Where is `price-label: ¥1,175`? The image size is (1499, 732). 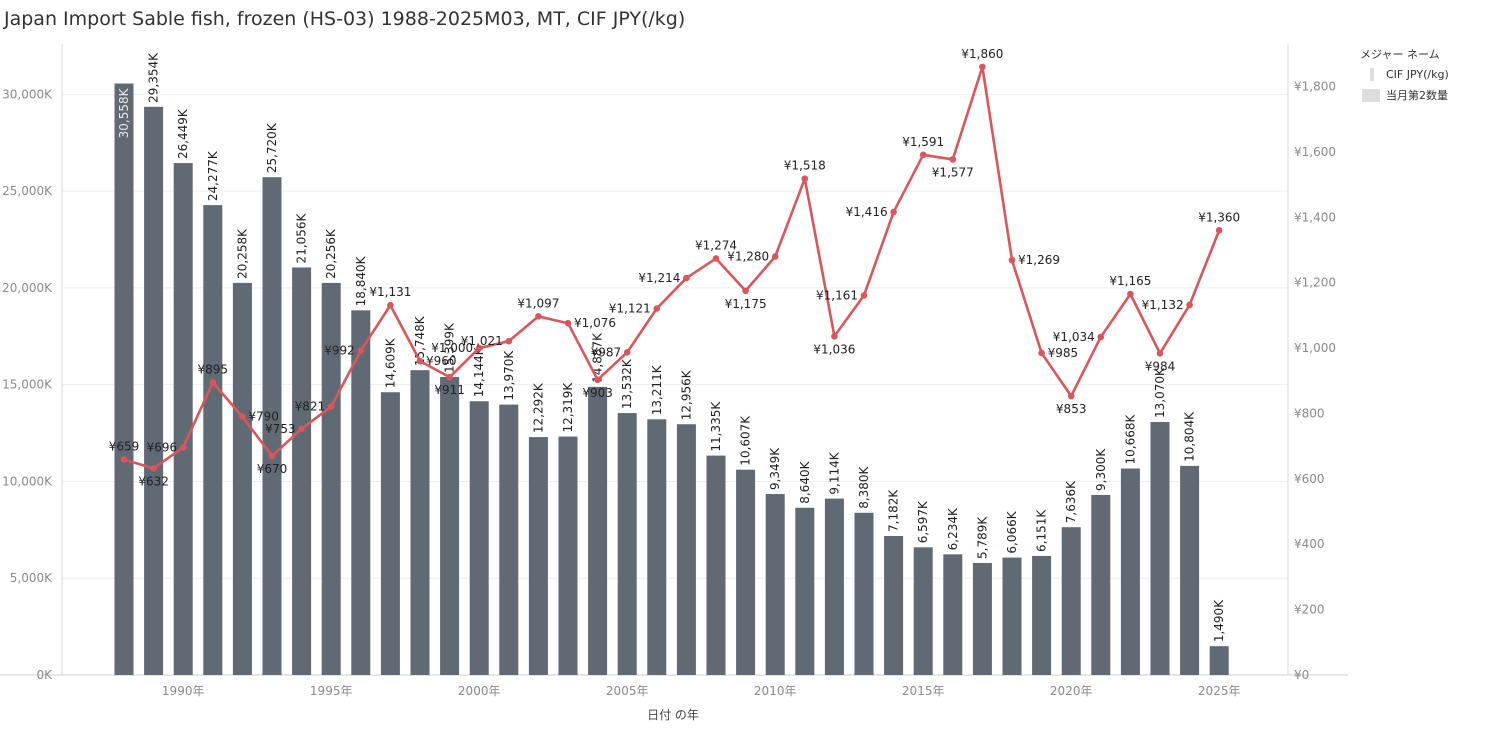
price-label: ¥1,175 is located at coordinates (746, 304).